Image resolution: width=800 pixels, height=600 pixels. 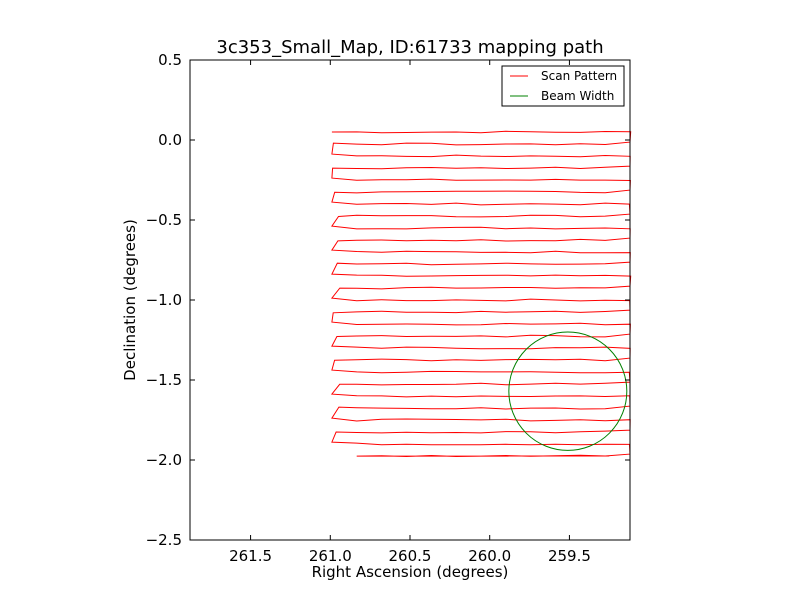 I want to click on y-tick-label: −2.0, so click(x=164, y=460).